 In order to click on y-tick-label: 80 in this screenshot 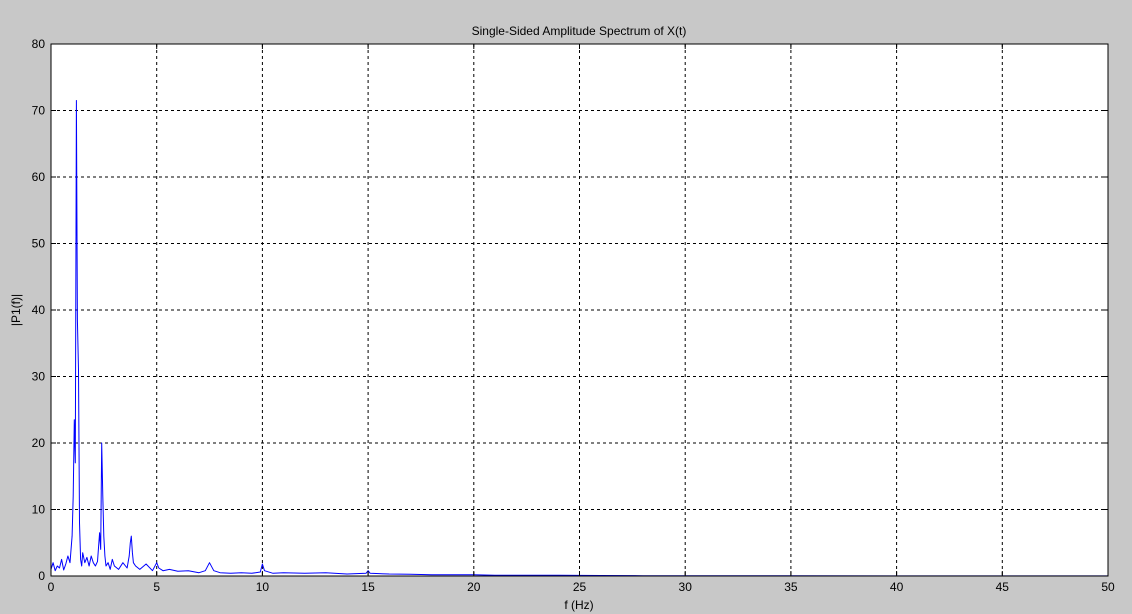, I will do `click(39, 44)`.